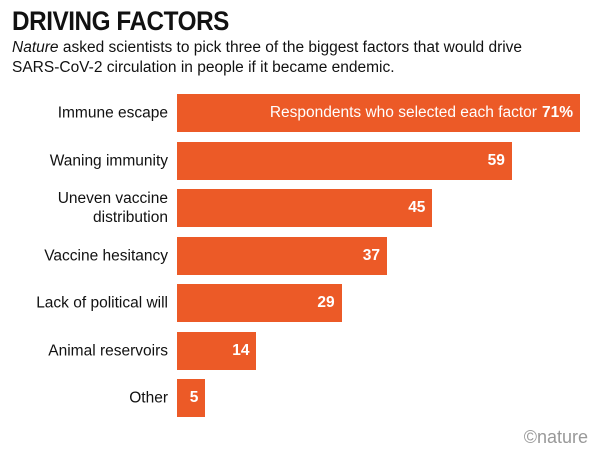 The image size is (600, 456). Describe the element at coordinates (106, 255) in the screenshot. I see `category-label: Vaccine hesitancy` at that location.